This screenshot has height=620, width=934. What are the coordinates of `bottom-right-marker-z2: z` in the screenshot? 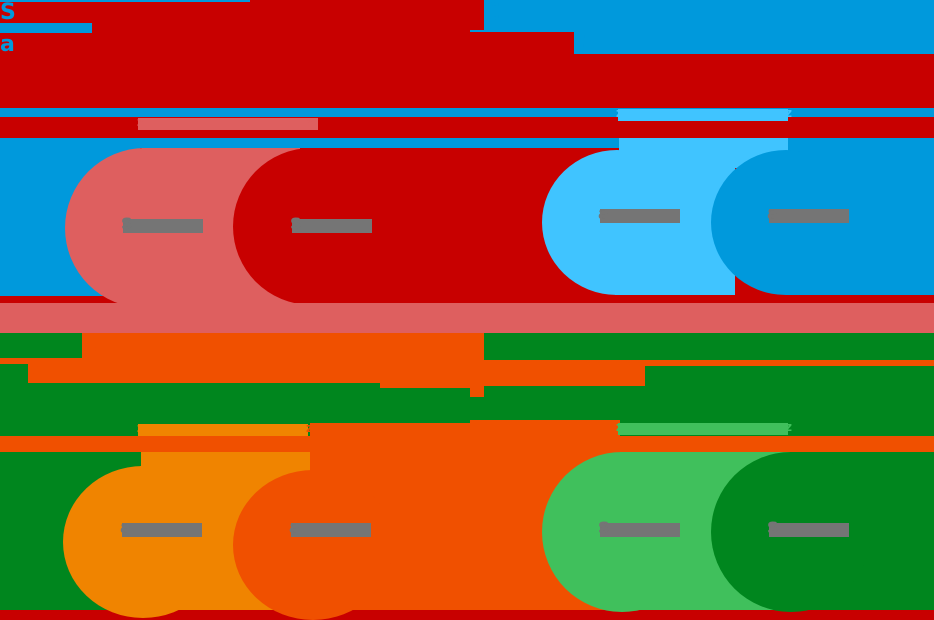 It's located at (788, 427).